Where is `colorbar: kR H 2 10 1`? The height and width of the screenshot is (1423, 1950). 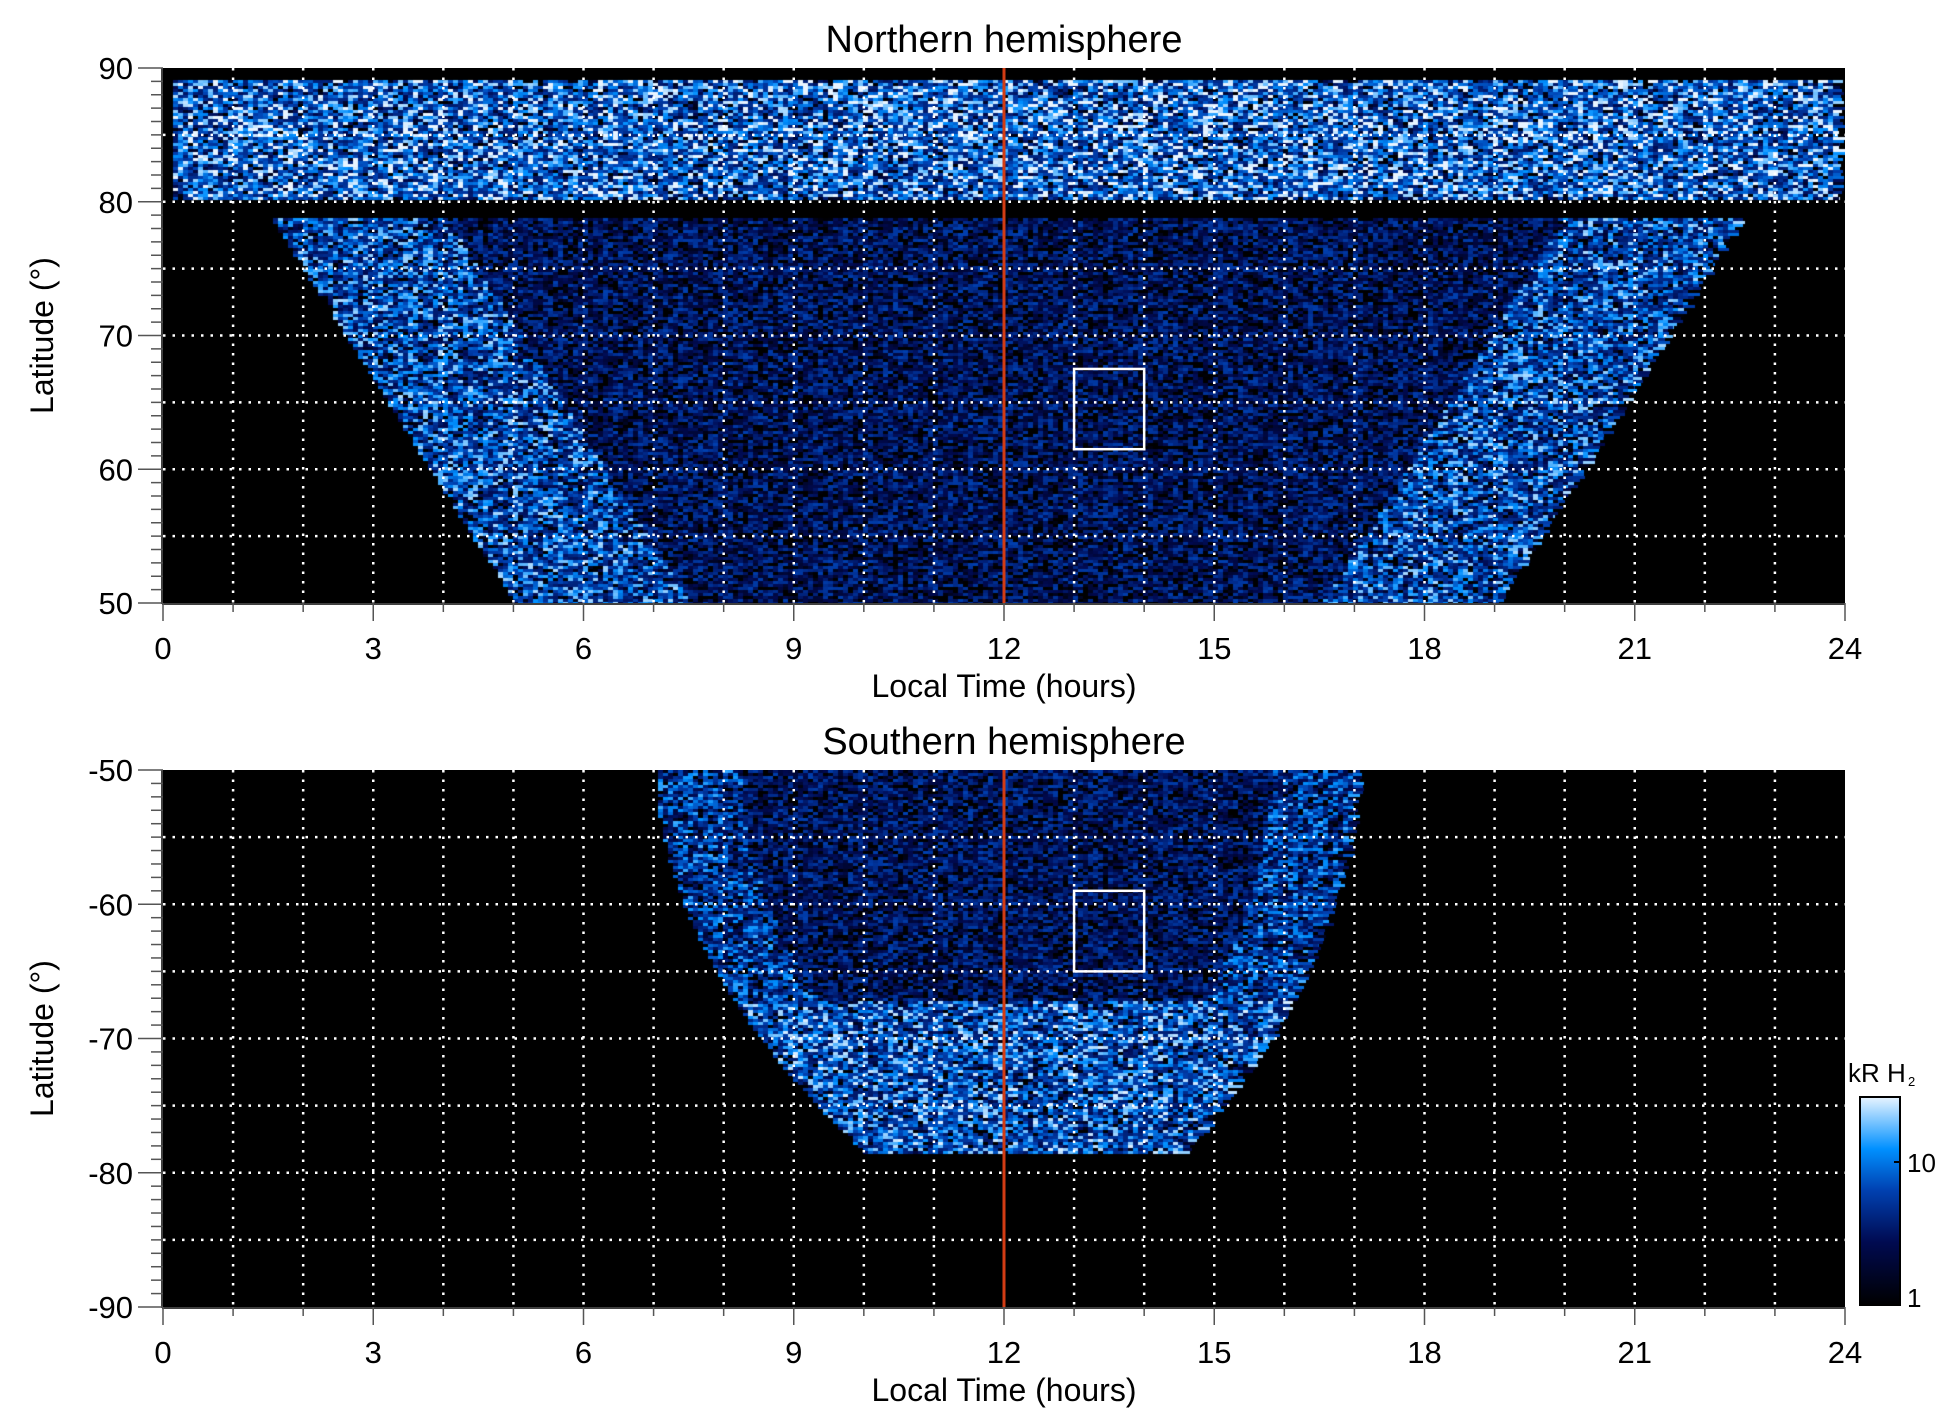
colorbar: kR H 2 10 1 is located at coordinates (1892, 1185).